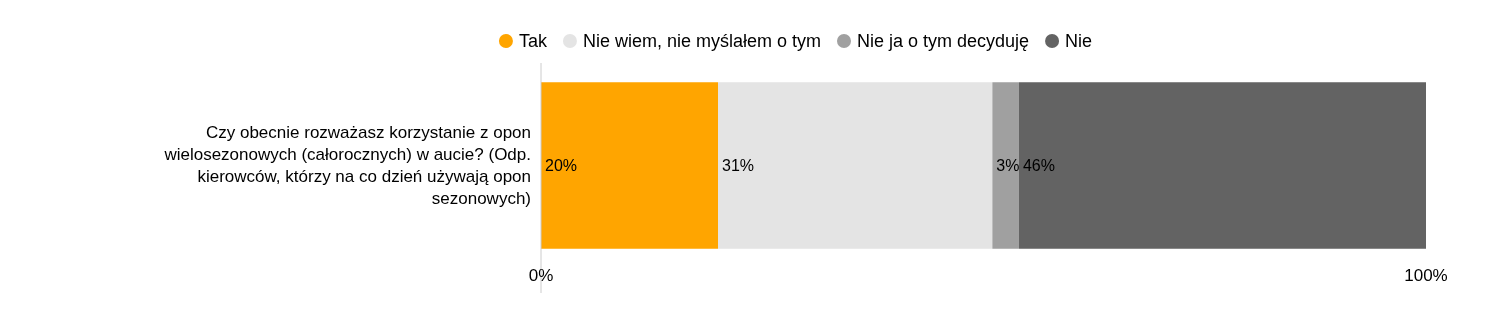 This screenshot has width=1500, height=328. Describe the element at coordinates (943, 41) in the screenshot. I see `legend-label: Nie ja o tym decyduję` at that location.